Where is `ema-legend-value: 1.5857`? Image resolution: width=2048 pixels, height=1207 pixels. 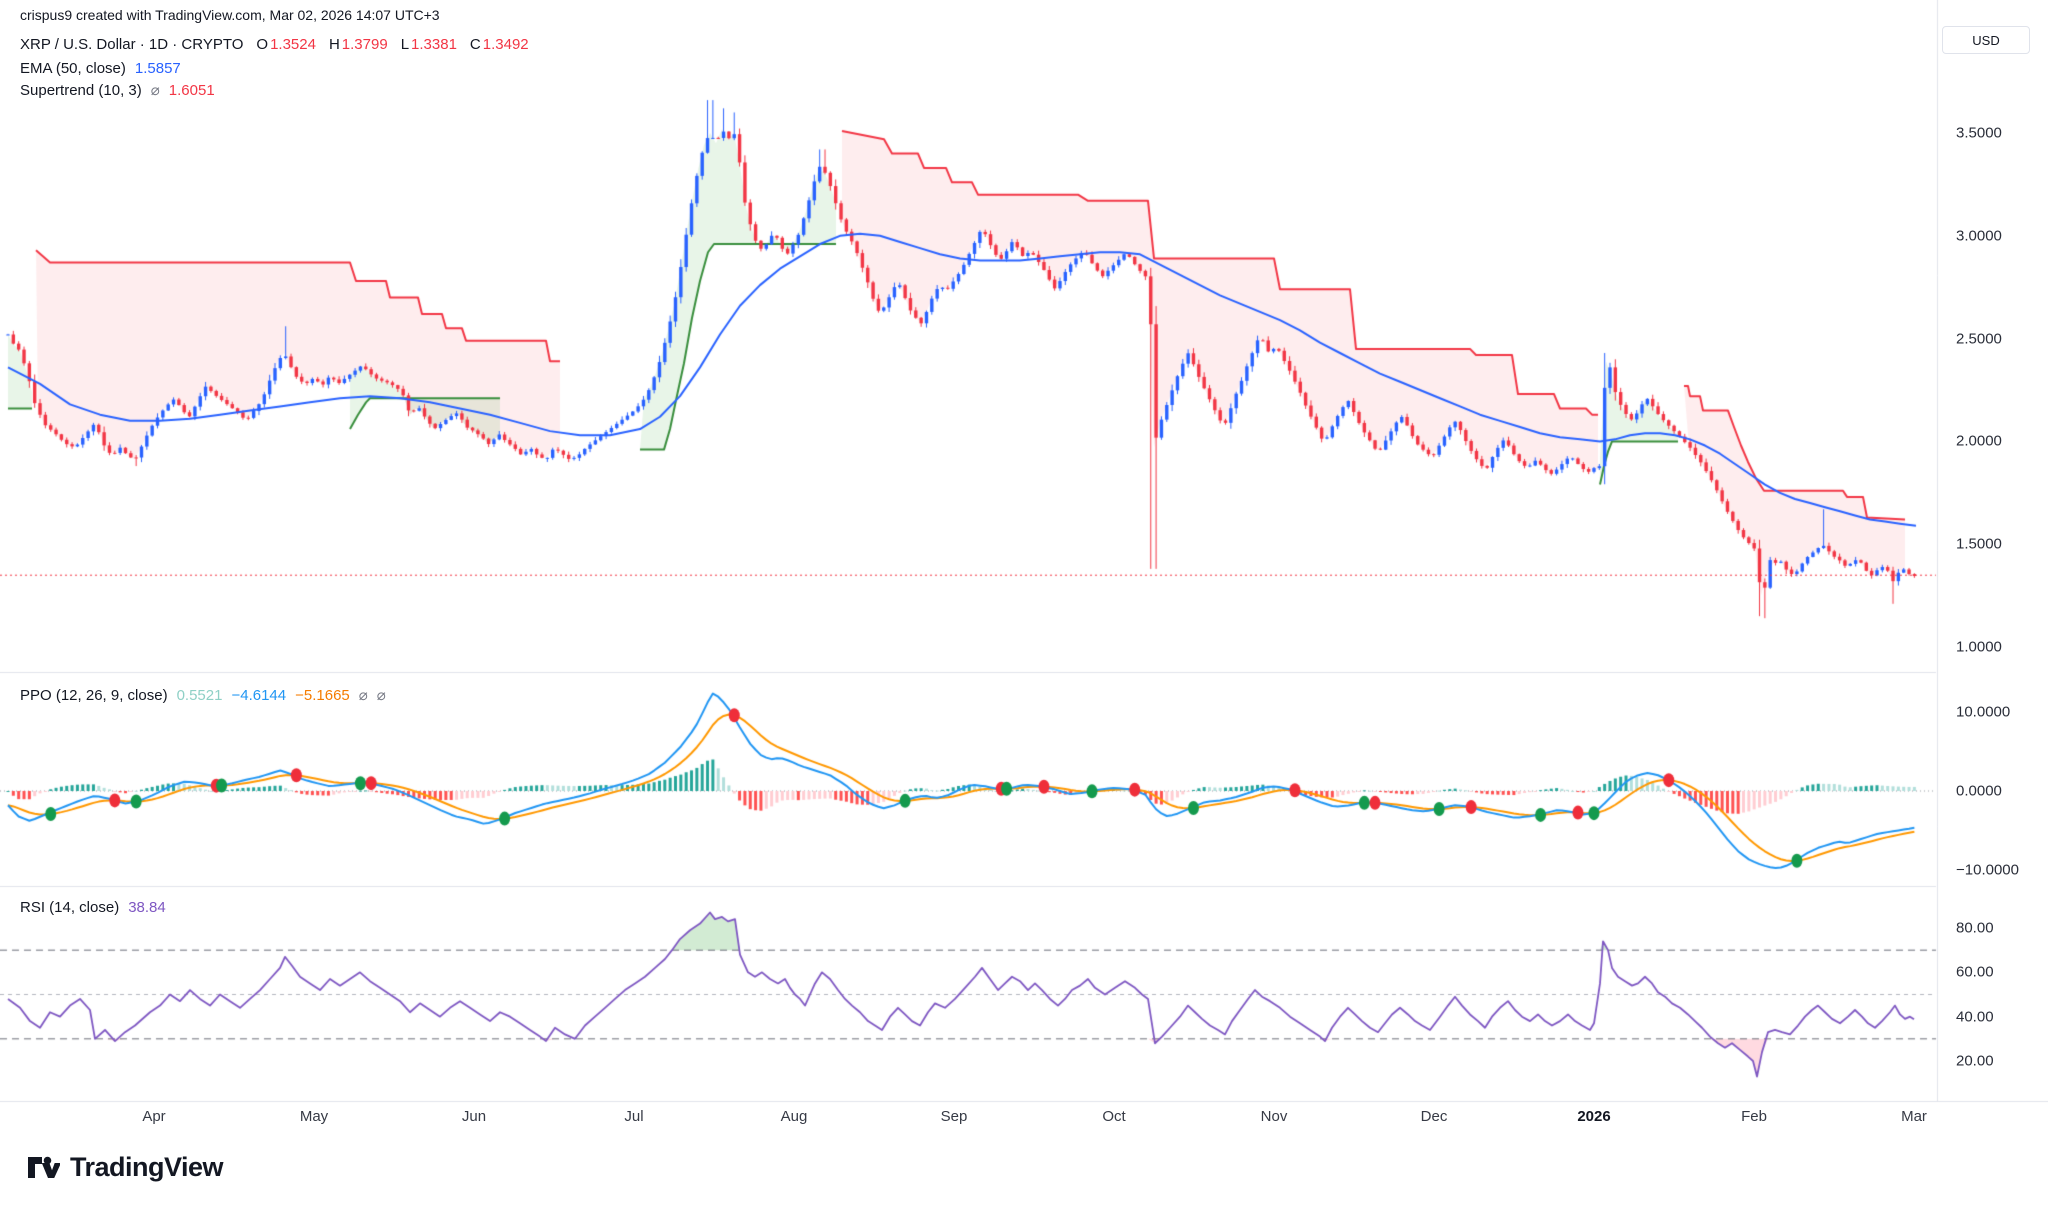
ema-legend-value: 1.5857 is located at coordinates (157, 68).